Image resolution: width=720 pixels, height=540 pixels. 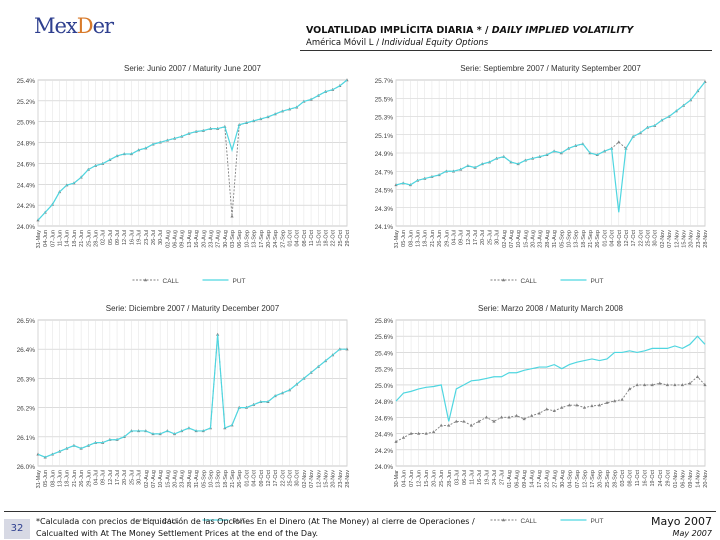 What do you see at coordinates (578, 479) in the screenshot?
I see `x-tick-label: 07-Sep` at bounding box center [578, 479].